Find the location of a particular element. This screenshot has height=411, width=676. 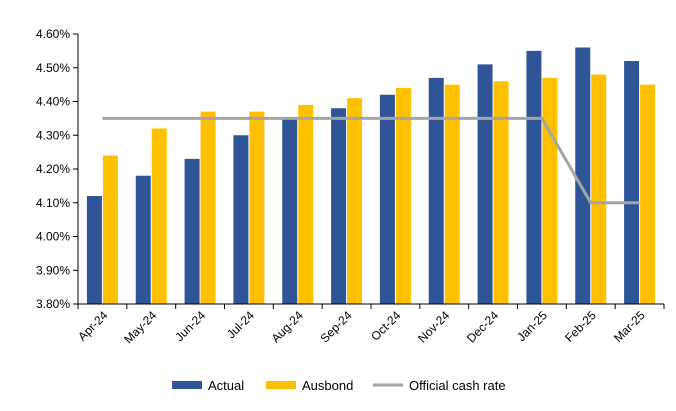

y-tick-label: 4.50% is located at coordinates (53, 68).